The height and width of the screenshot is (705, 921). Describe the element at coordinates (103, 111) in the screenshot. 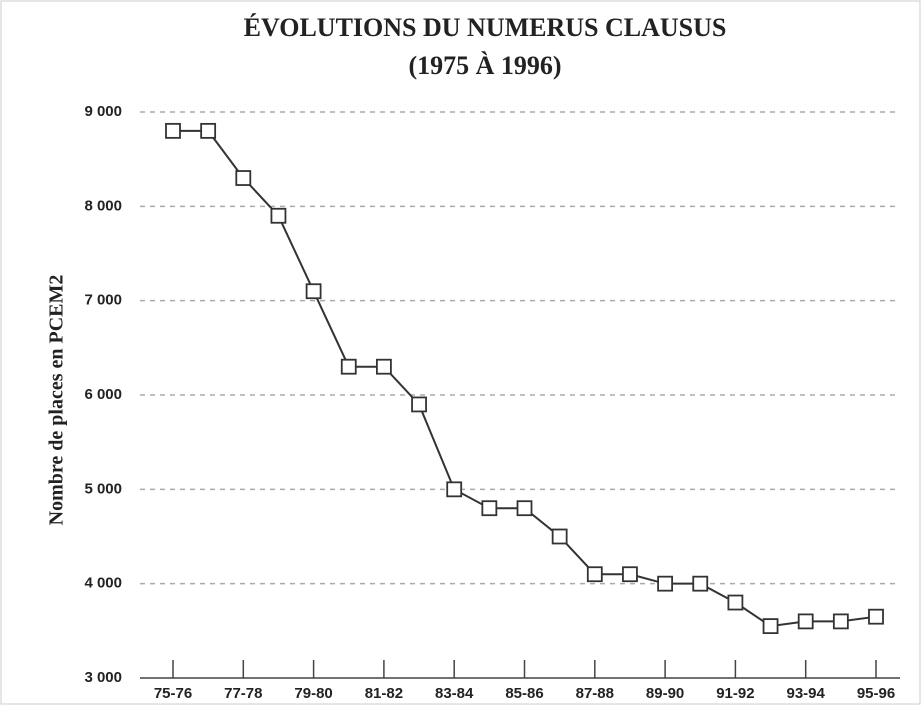

I see `y-tick-label: 9 000` at that location.